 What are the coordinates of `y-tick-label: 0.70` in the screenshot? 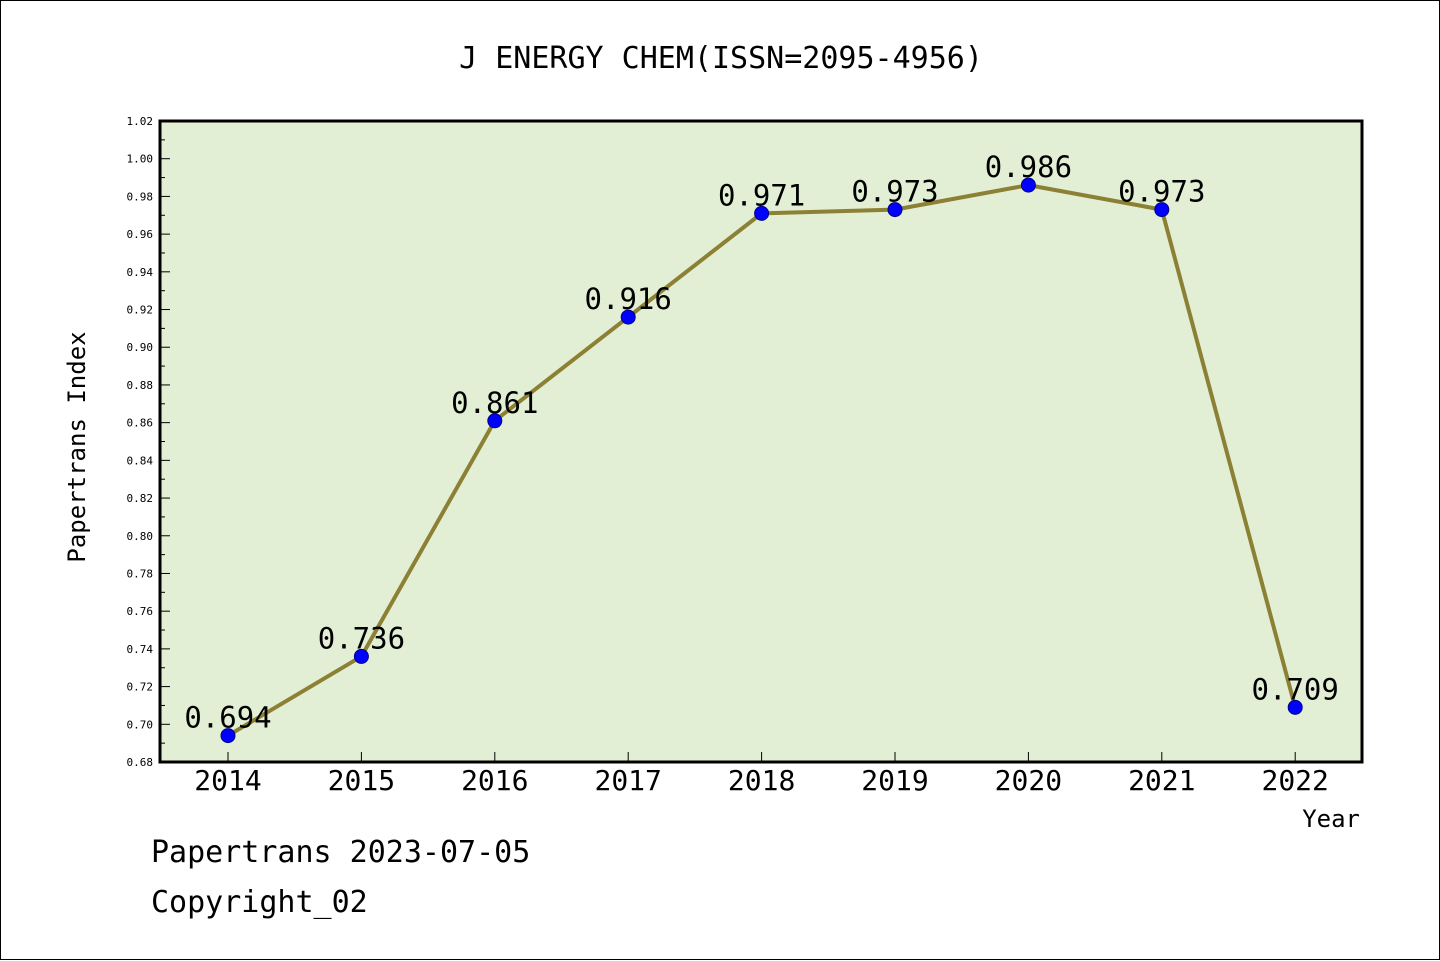 It's located at (140, 724).